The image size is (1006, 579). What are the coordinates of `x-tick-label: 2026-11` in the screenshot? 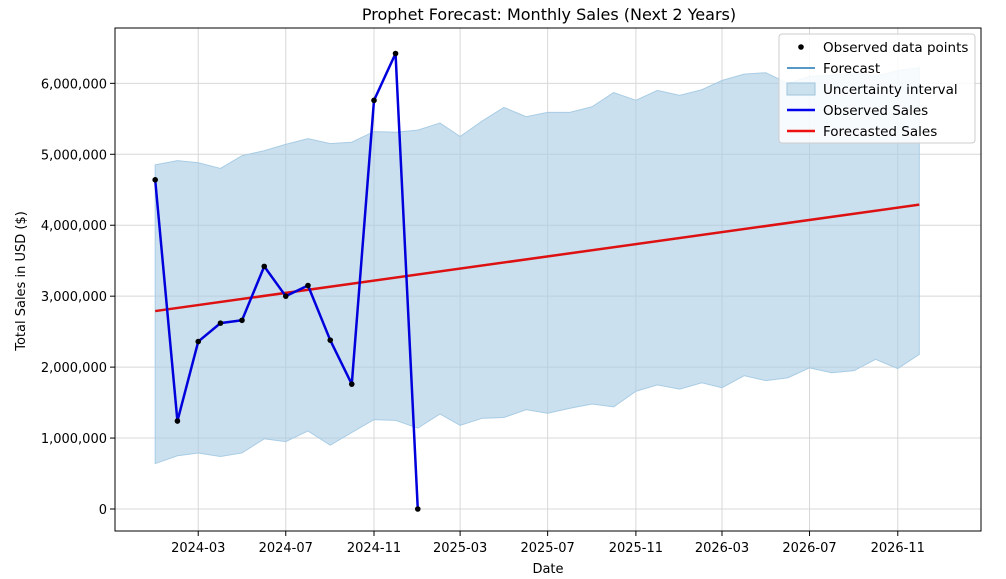 It's located at (898, 548).